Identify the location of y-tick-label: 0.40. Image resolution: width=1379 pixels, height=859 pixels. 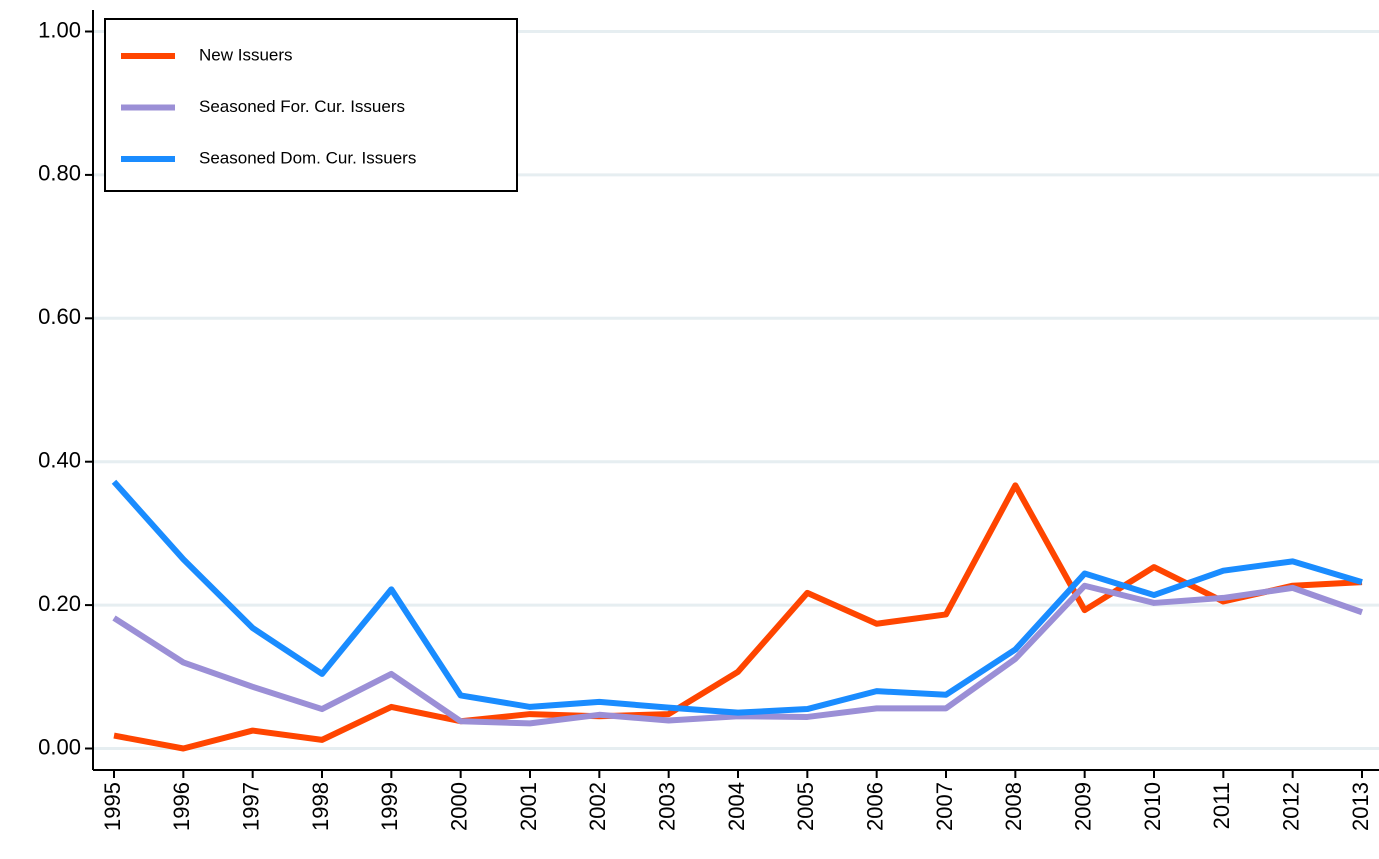
(59, 460).